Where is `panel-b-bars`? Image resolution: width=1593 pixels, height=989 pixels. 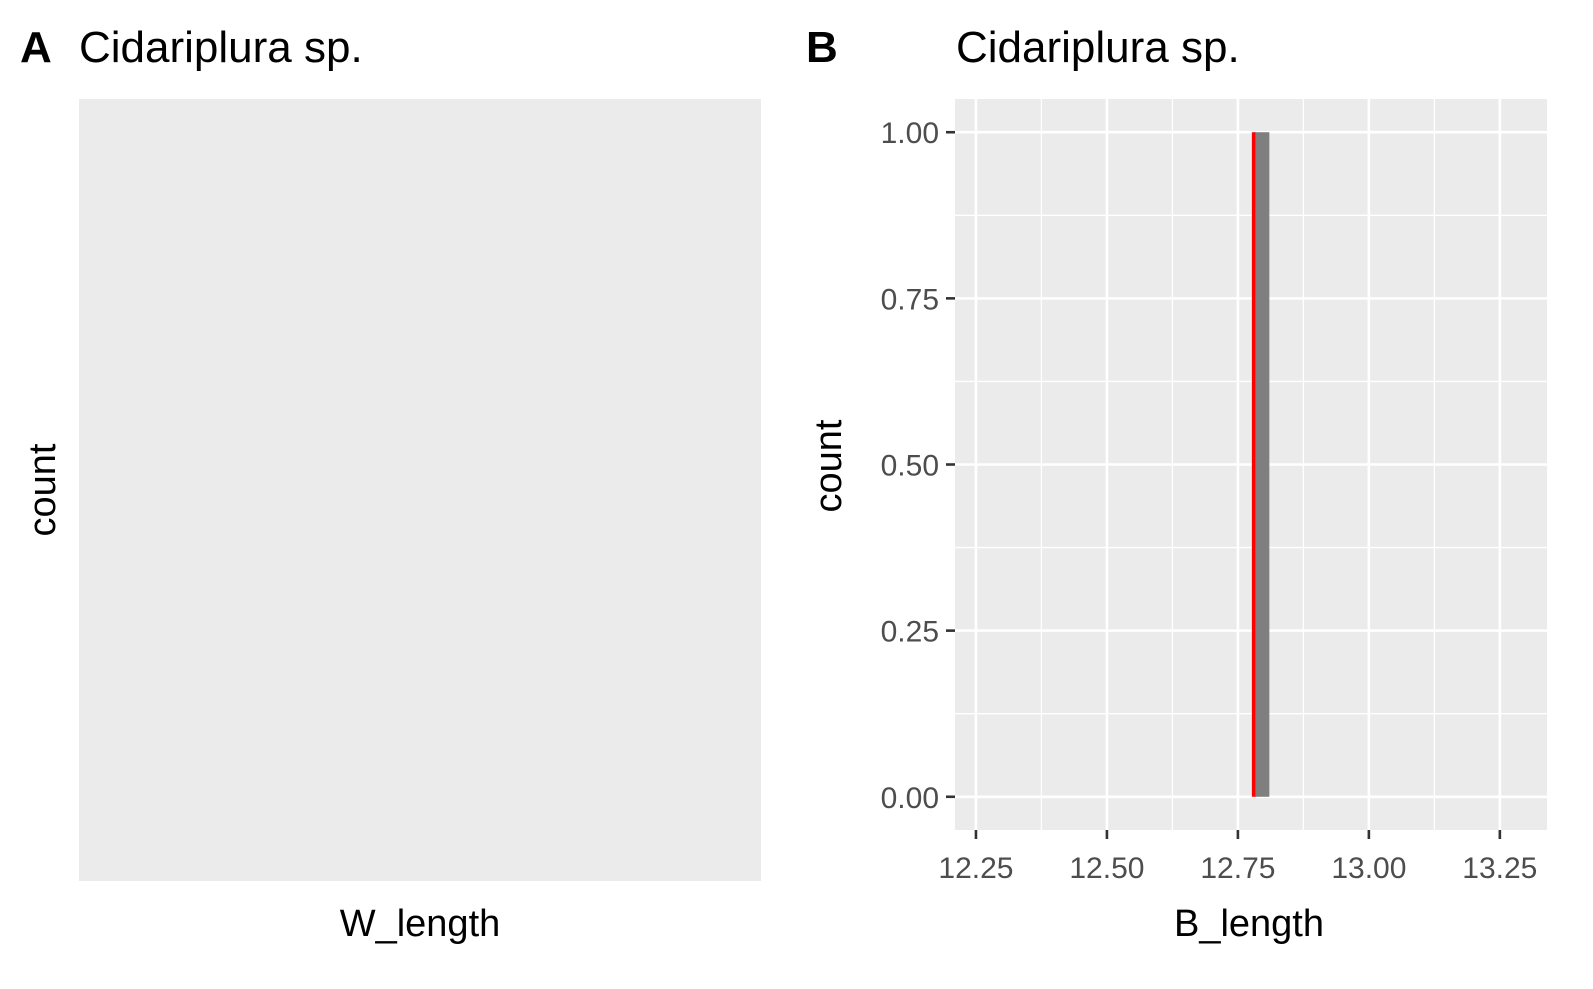 panel-b-bars is located at coordinates (1261, 464).